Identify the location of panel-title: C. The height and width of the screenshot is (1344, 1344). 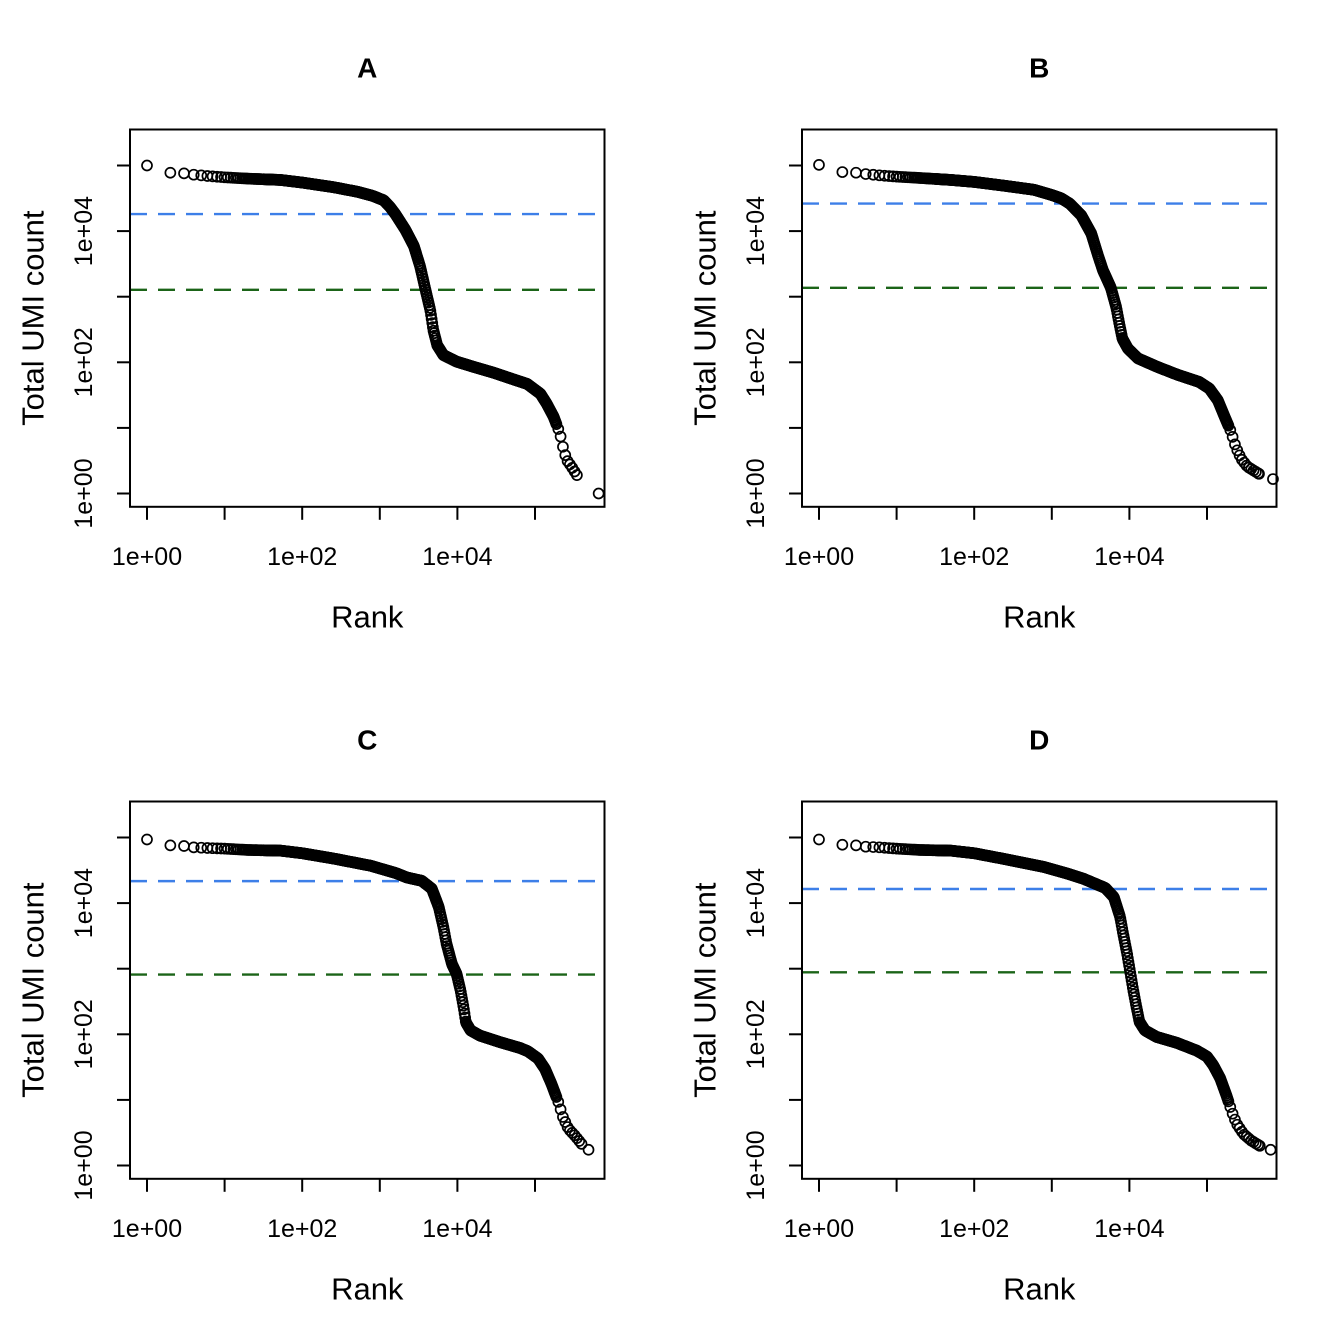
(367, 740).